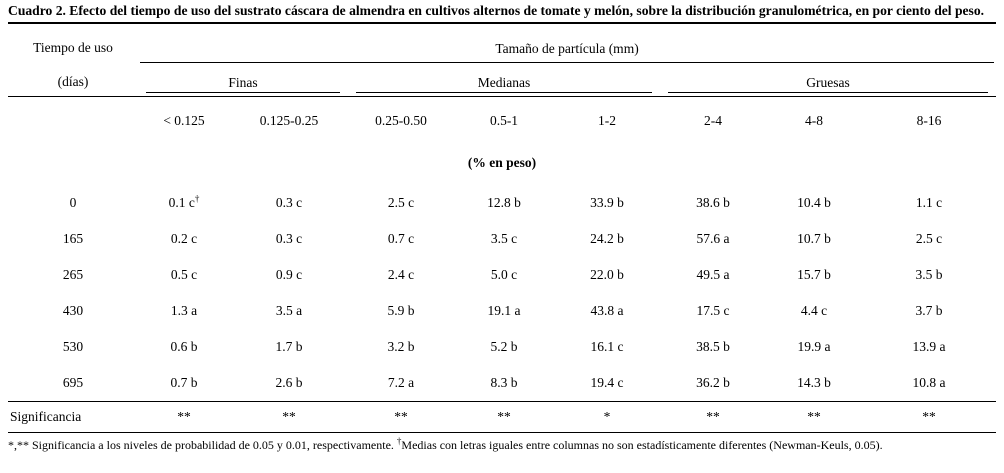 Image resolution: width=1004 pixels, height=473 pixels. Describe the element at coordinates (607, 346) in the screenshot. I see `data-cell: 16.1 c` at that location.